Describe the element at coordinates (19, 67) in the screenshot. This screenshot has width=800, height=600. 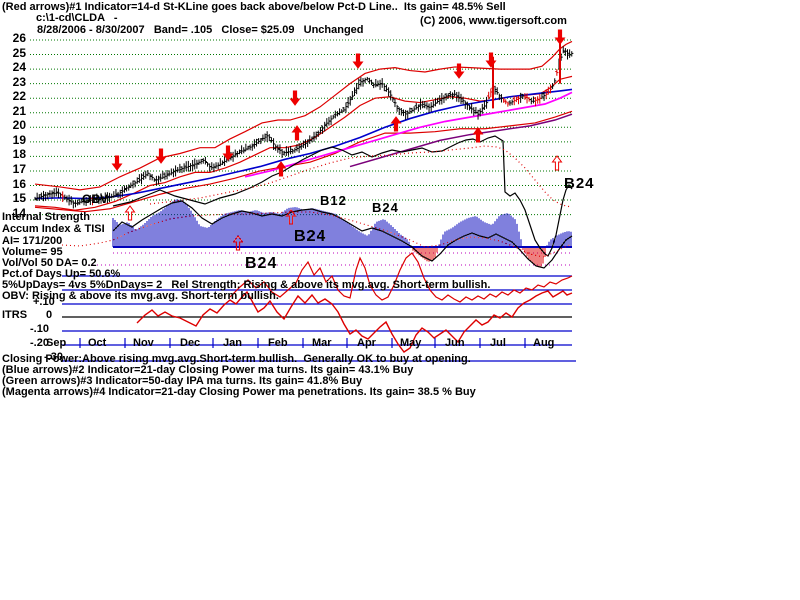
I see `price-tick-label: 24` at that location.